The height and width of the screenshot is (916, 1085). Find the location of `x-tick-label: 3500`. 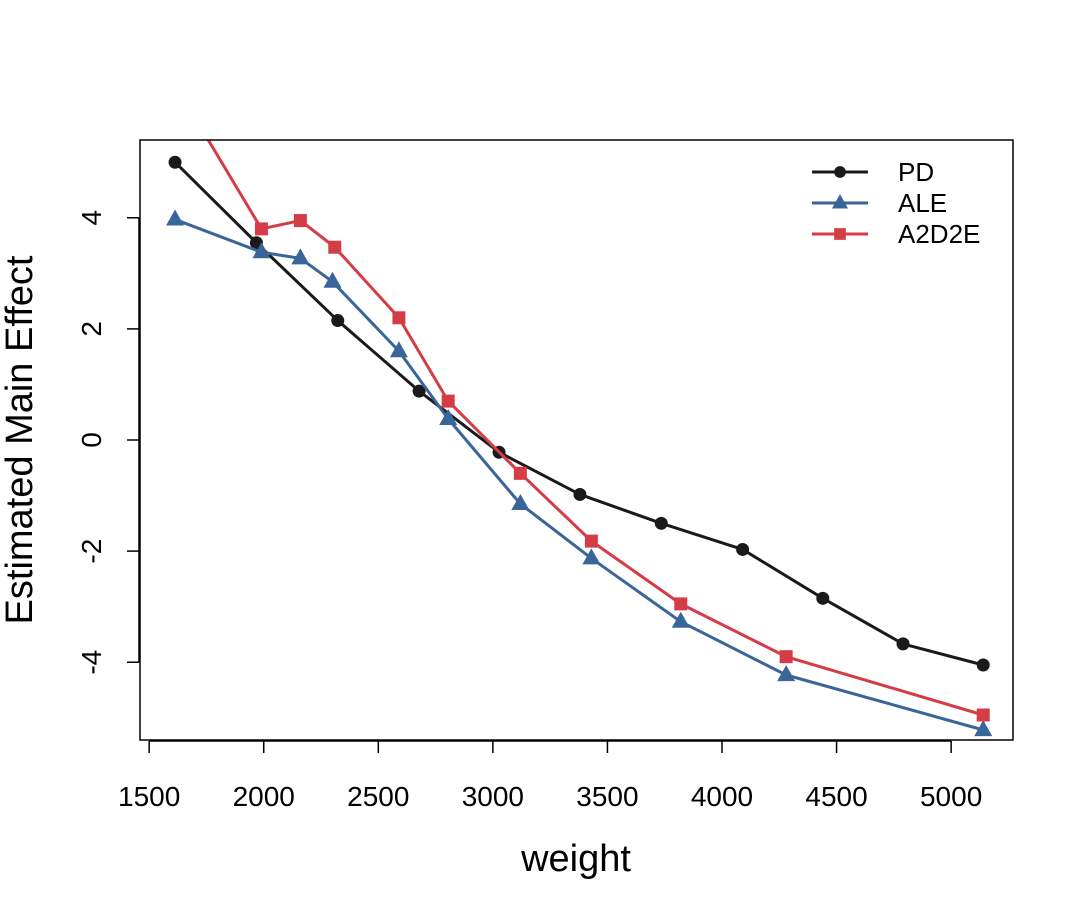

x-tick-label: 3500 is located at coordinates (607, 796).